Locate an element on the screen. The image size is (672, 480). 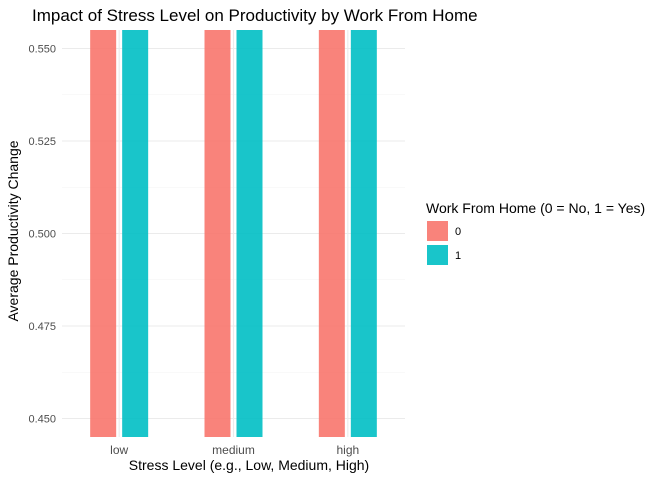
y-tick-label: 0.525 is located at coordinates (42, 142).